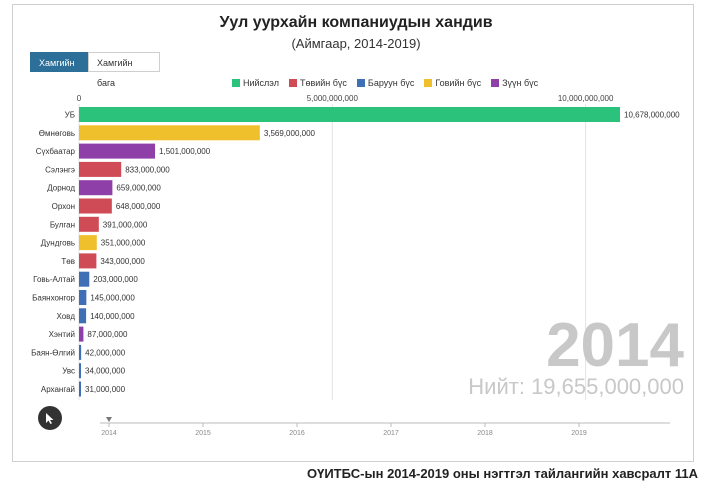 The width and height of the screenshot is (712, 492). Describe the element at coordinates (105, 371) in the screenshot. I see `value-label: 34,000,000` at that location.